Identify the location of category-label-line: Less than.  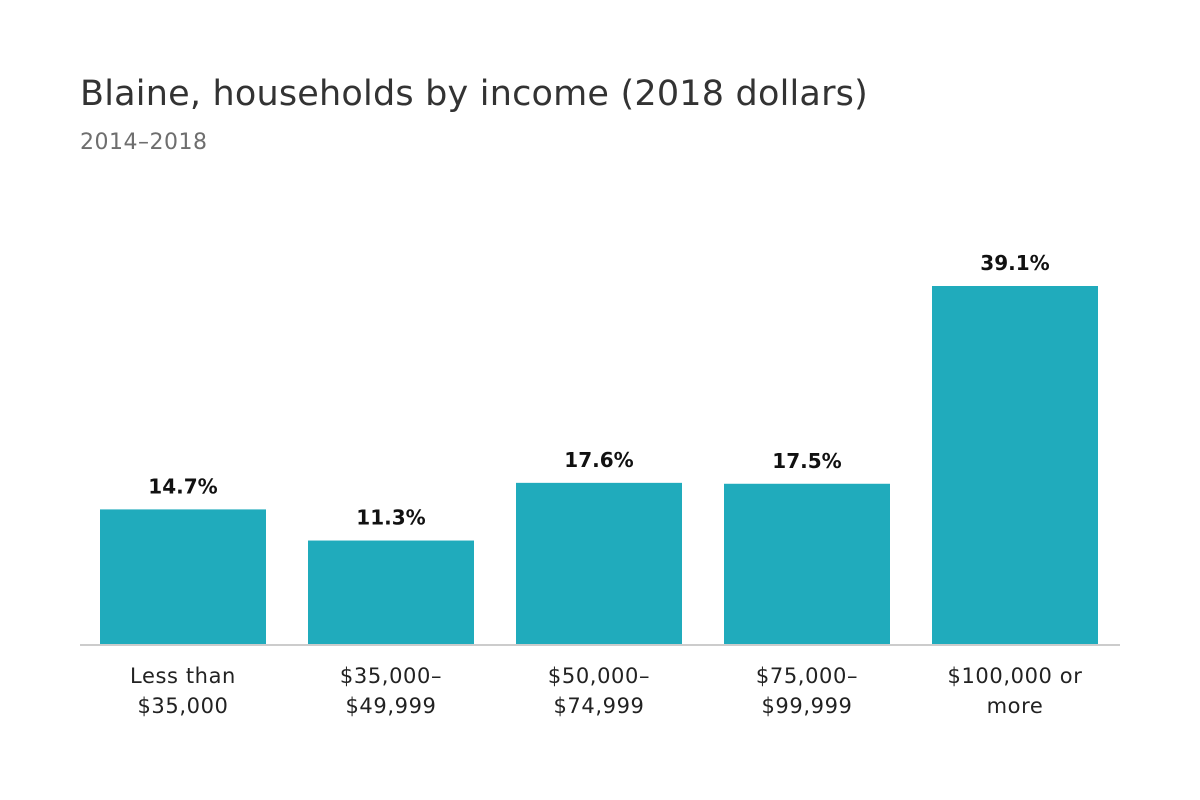
(183, 676).